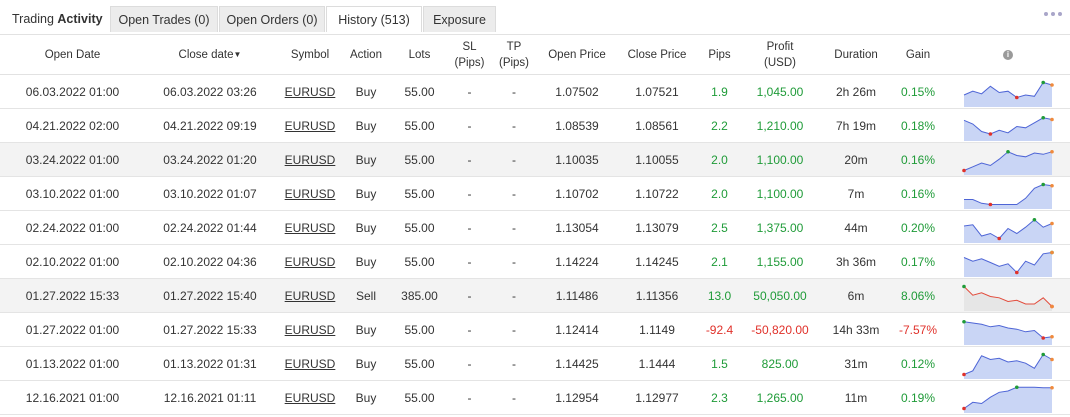 The image size is (1070, 417). What do you see at coordinates (210, 228) in the screenshot?
I see `cell-close-date-value: 02.24.2022 01:44` at bounding box center [210, 228].